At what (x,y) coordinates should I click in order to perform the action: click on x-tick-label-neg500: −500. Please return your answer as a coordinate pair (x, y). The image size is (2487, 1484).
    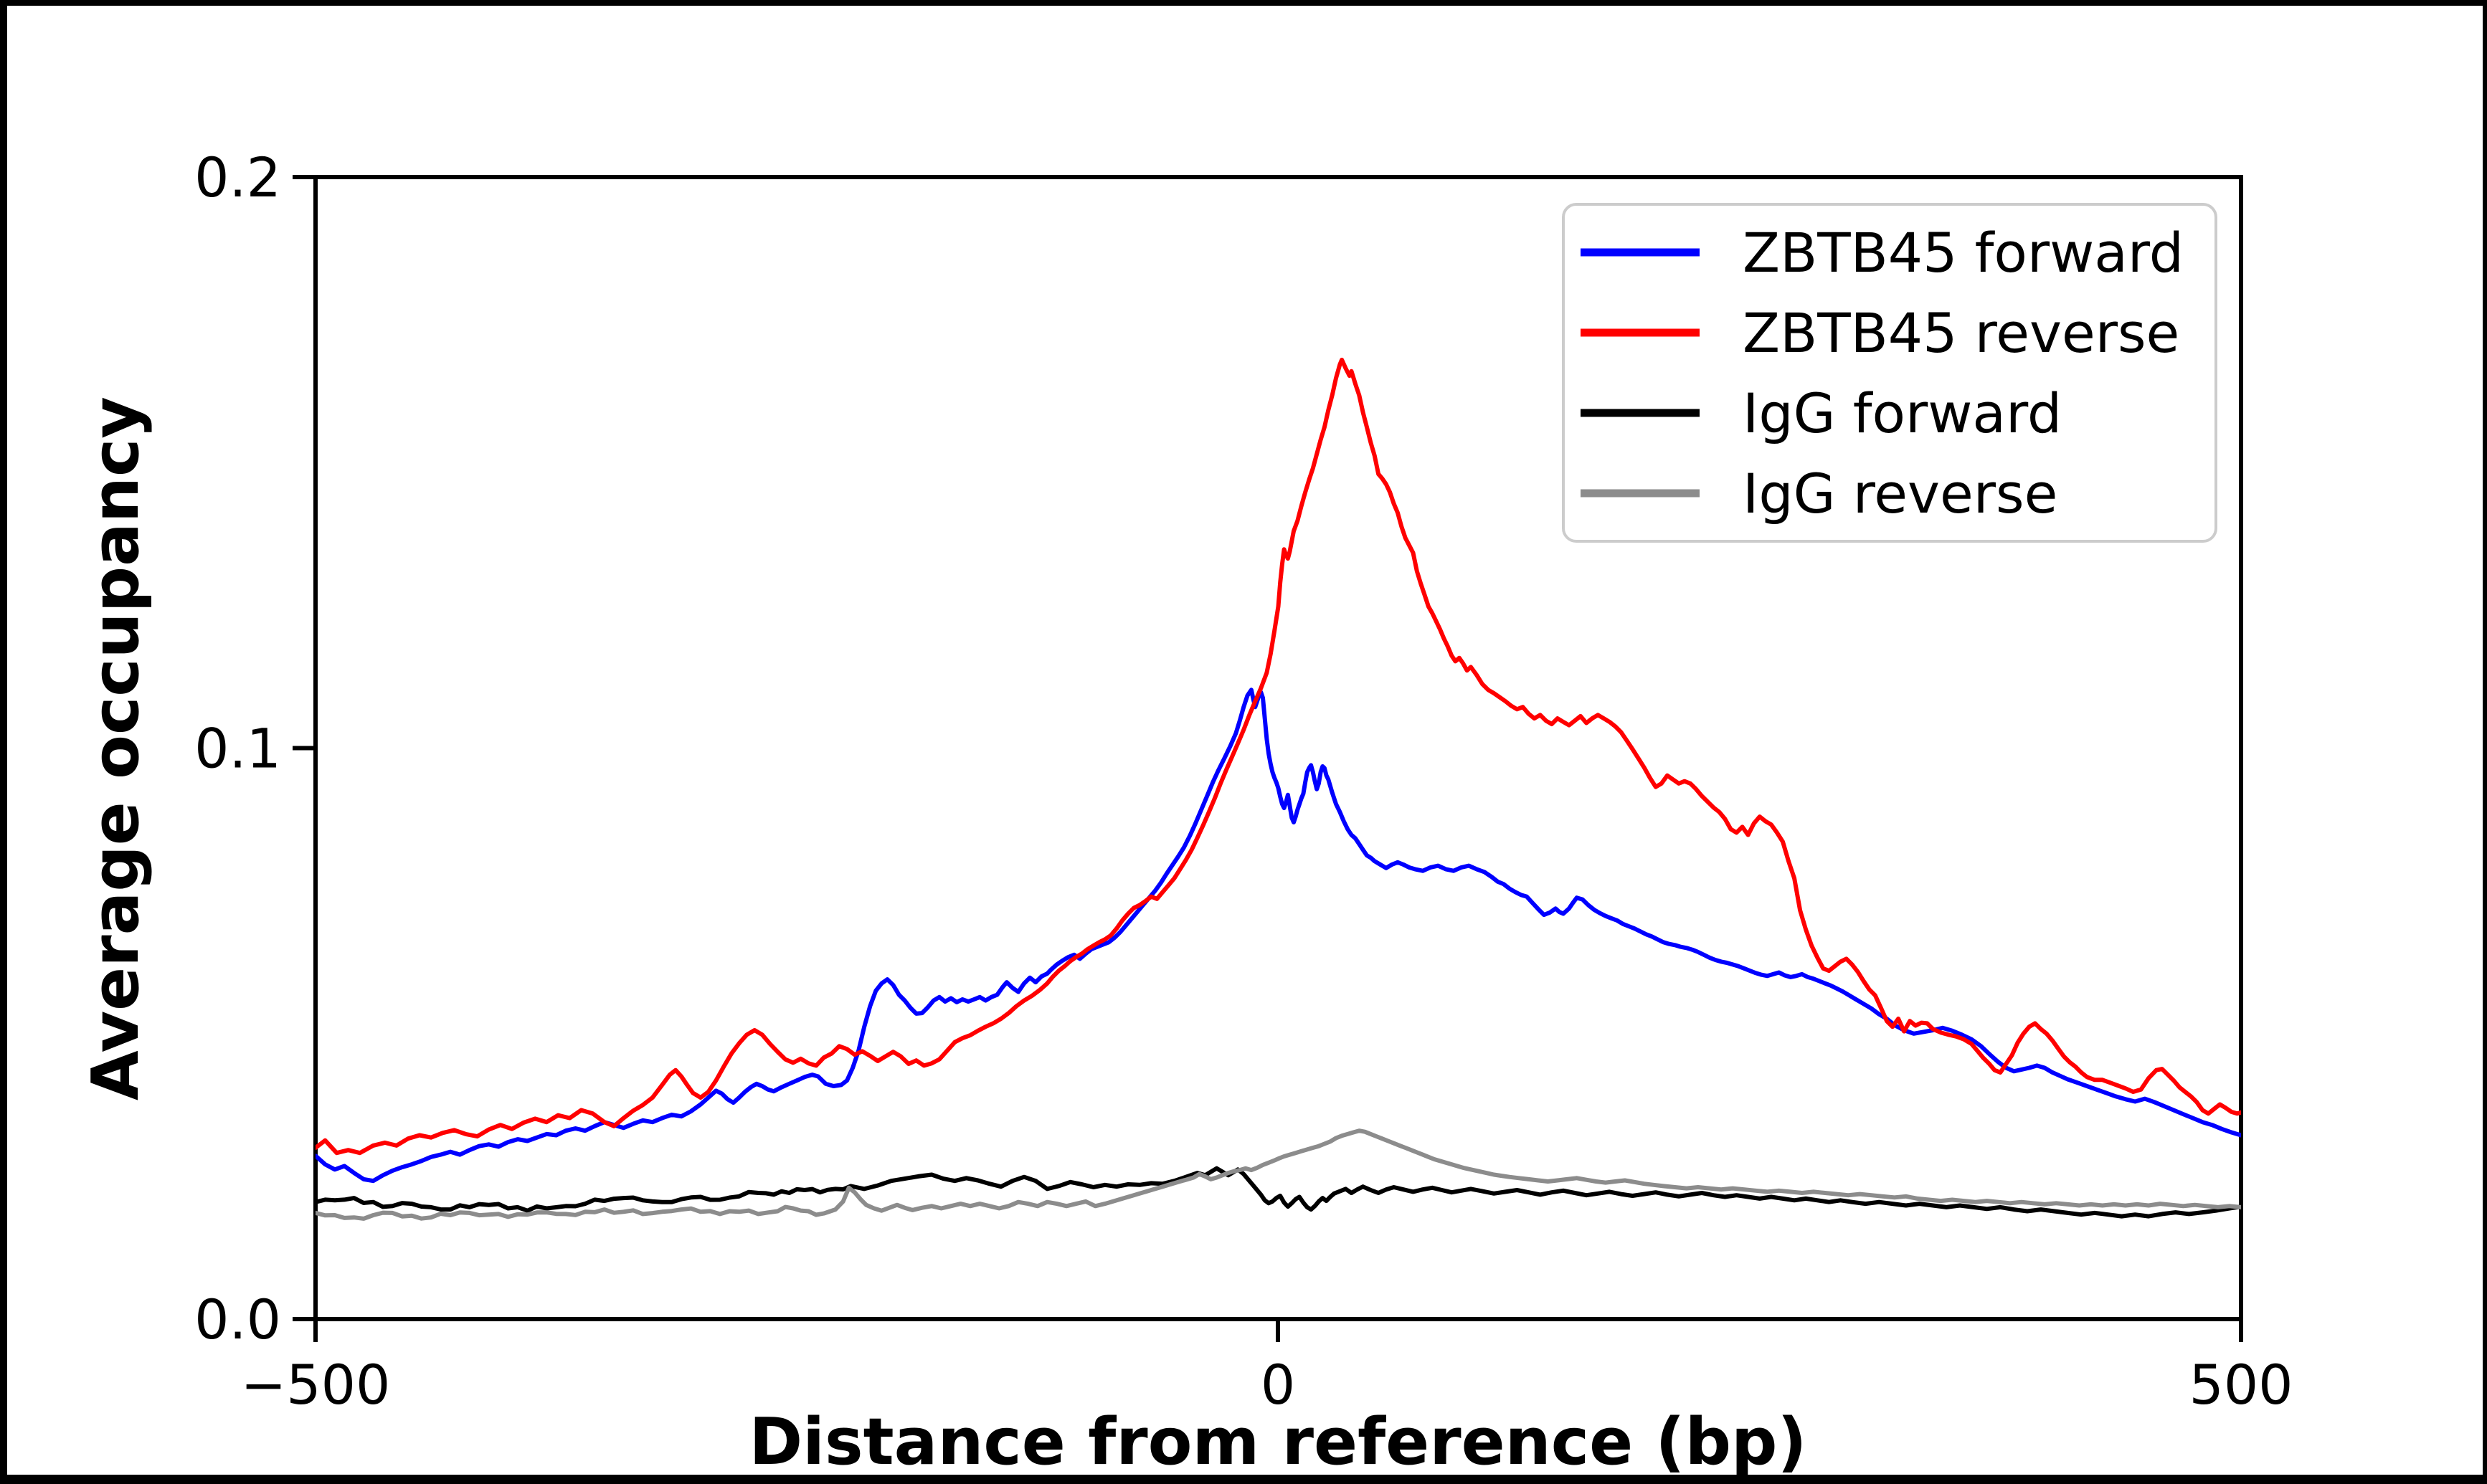
    Looking at the image, I should click on (316, 1385).